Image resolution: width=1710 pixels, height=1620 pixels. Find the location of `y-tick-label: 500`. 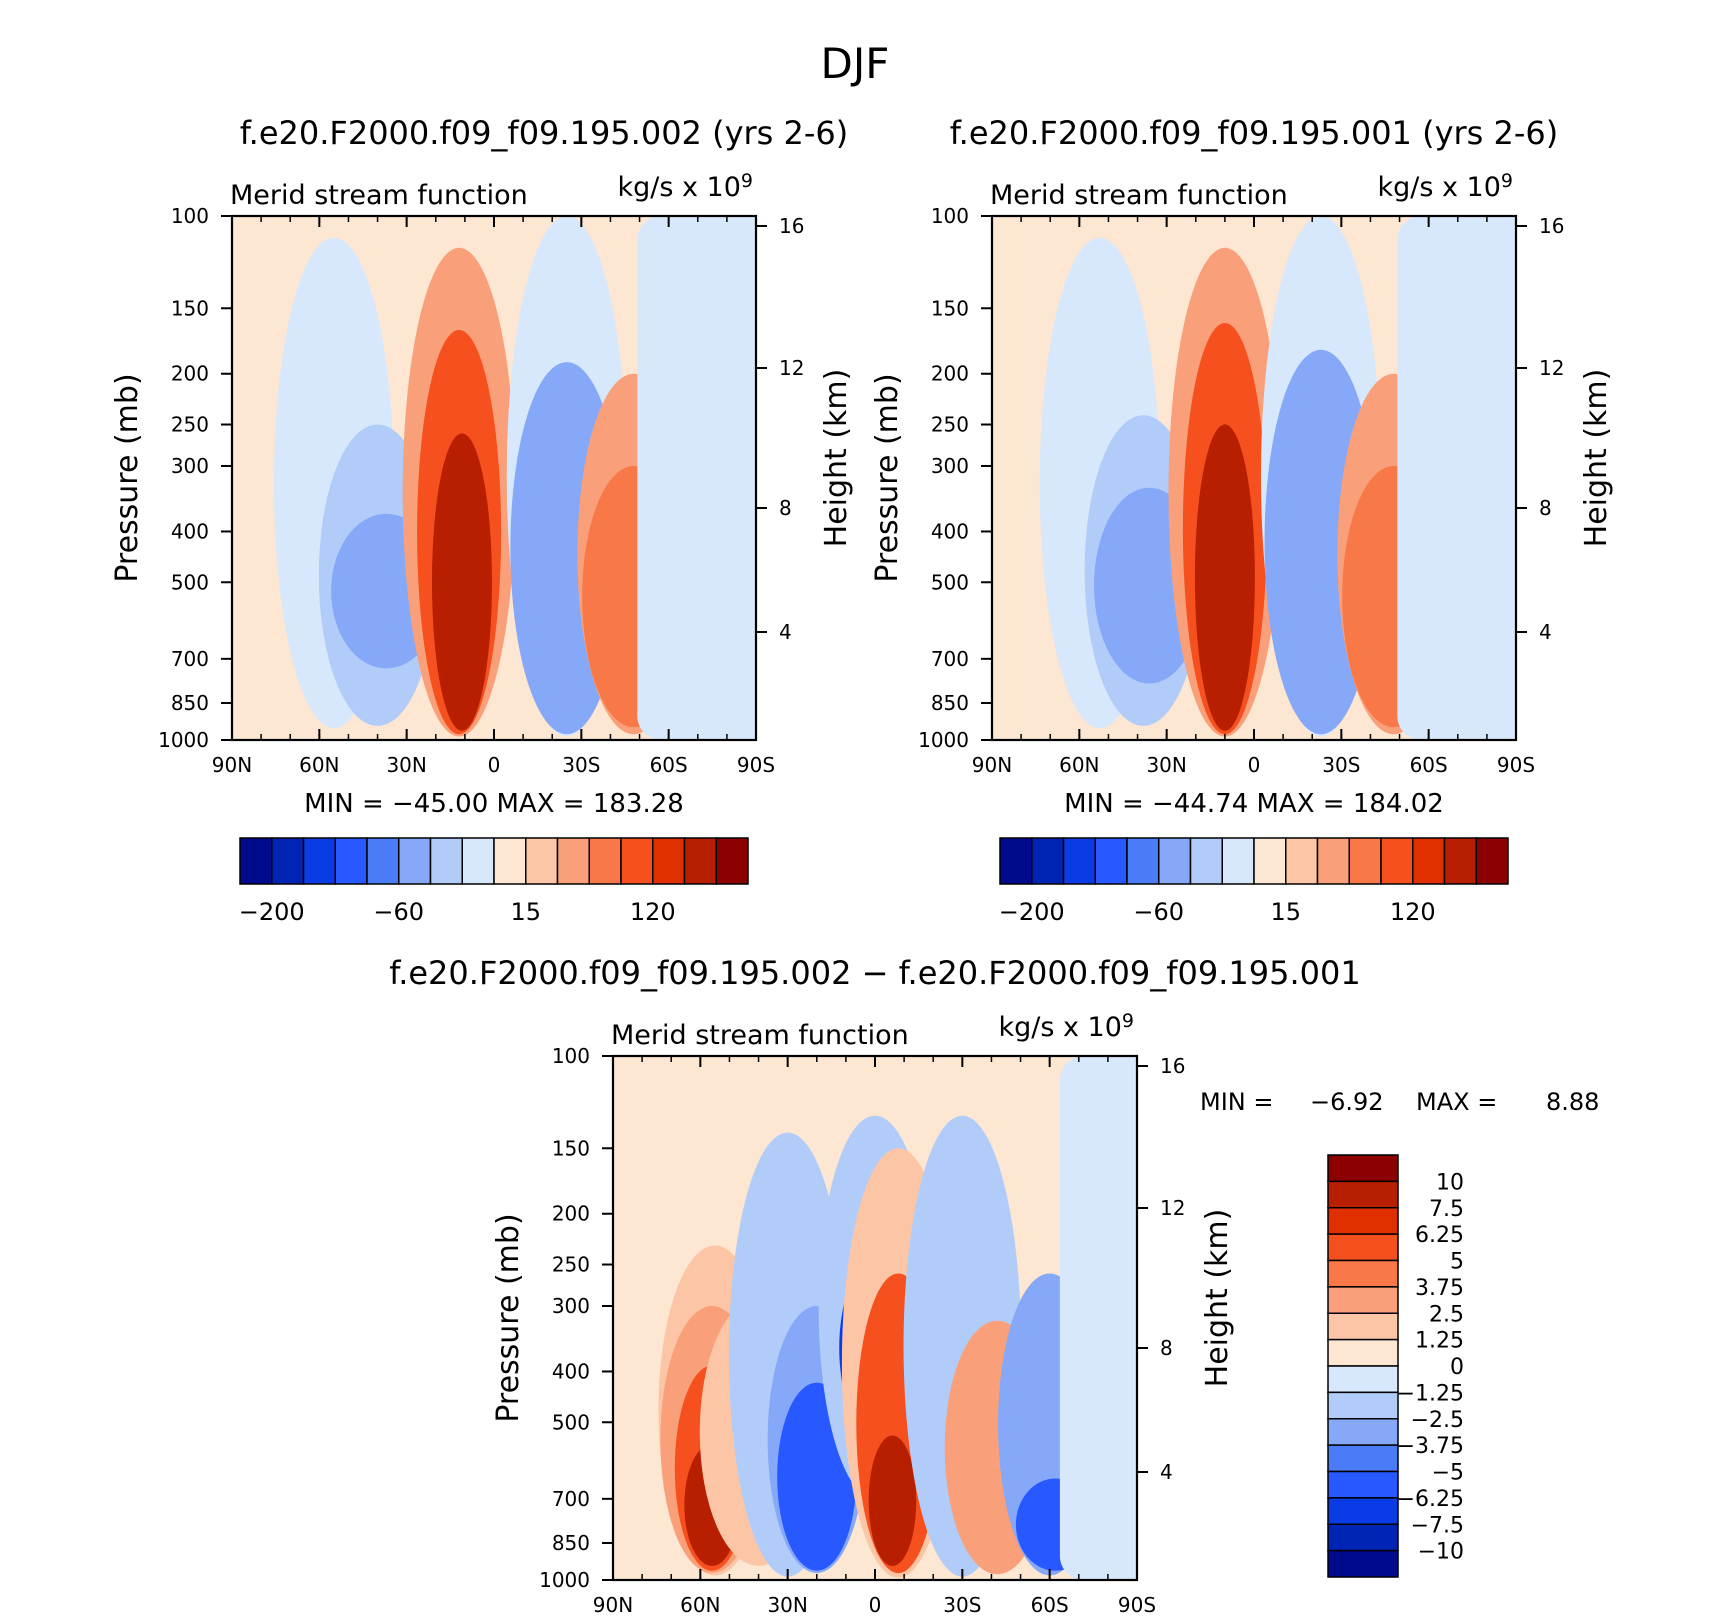

y-tick-label: 500 is located at coordinates (950, 582).